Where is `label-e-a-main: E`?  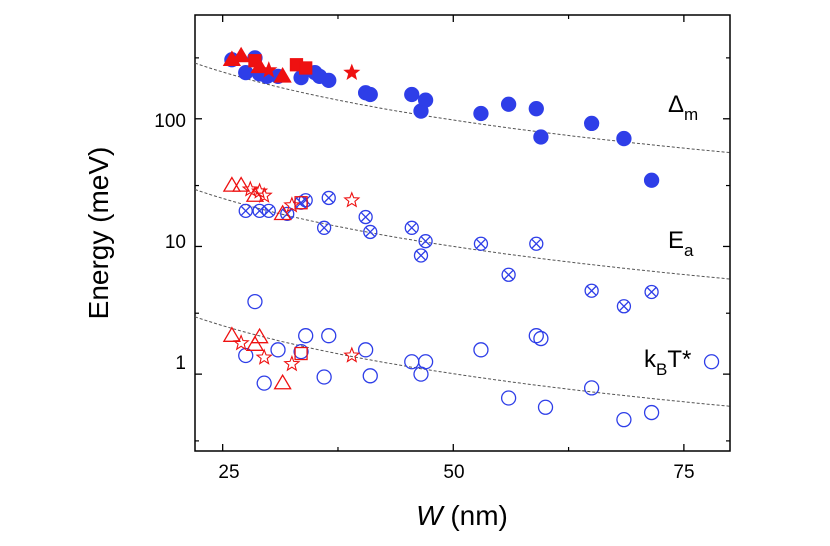
label-e-a-main: E is located at coordinates (676, 240).